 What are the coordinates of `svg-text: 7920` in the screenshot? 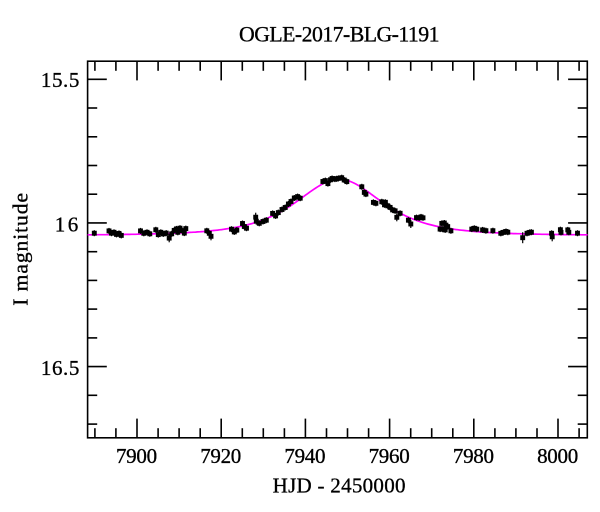 It's located at (220, 456).